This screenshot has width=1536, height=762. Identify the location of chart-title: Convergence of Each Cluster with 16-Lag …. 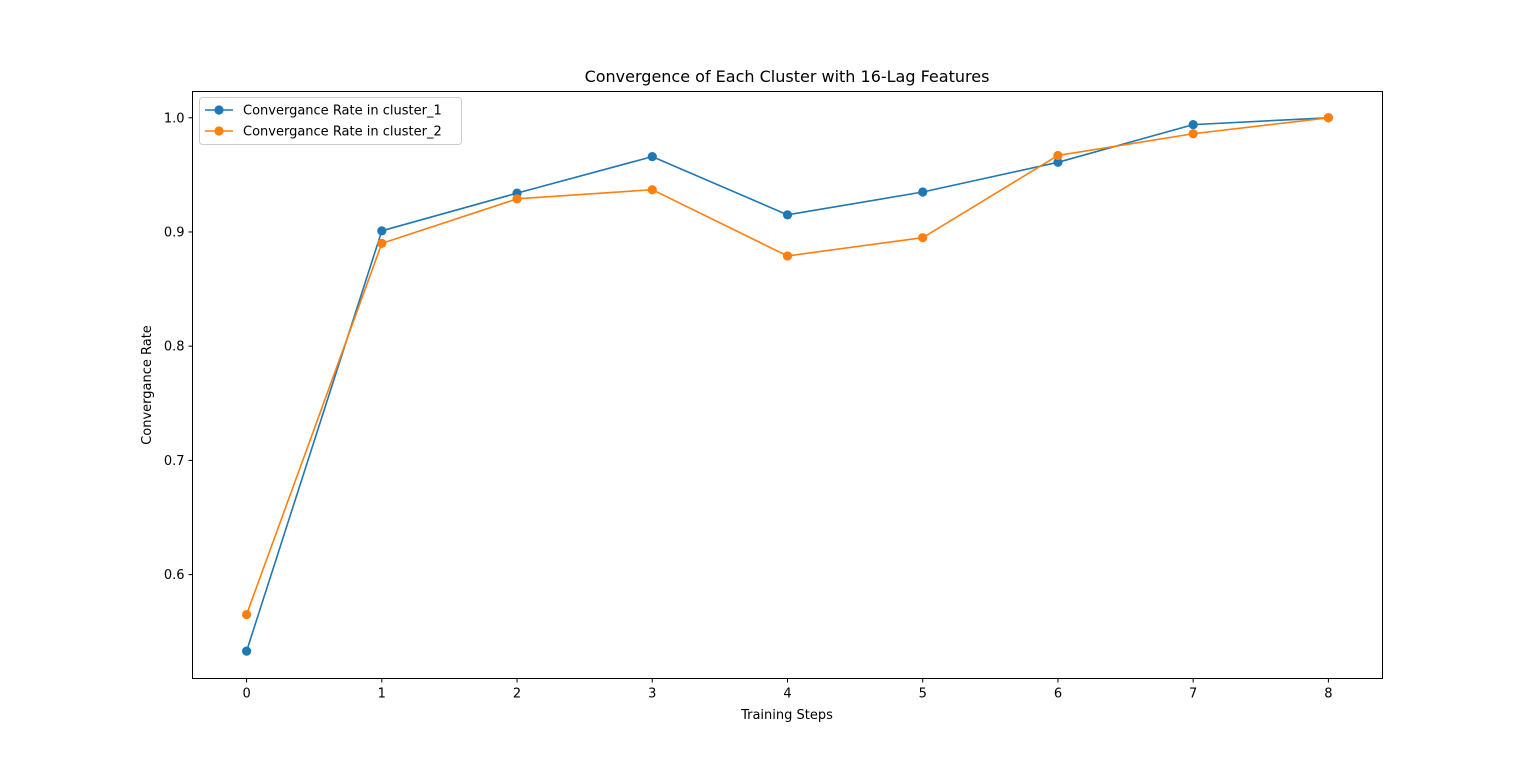
(787, 76).